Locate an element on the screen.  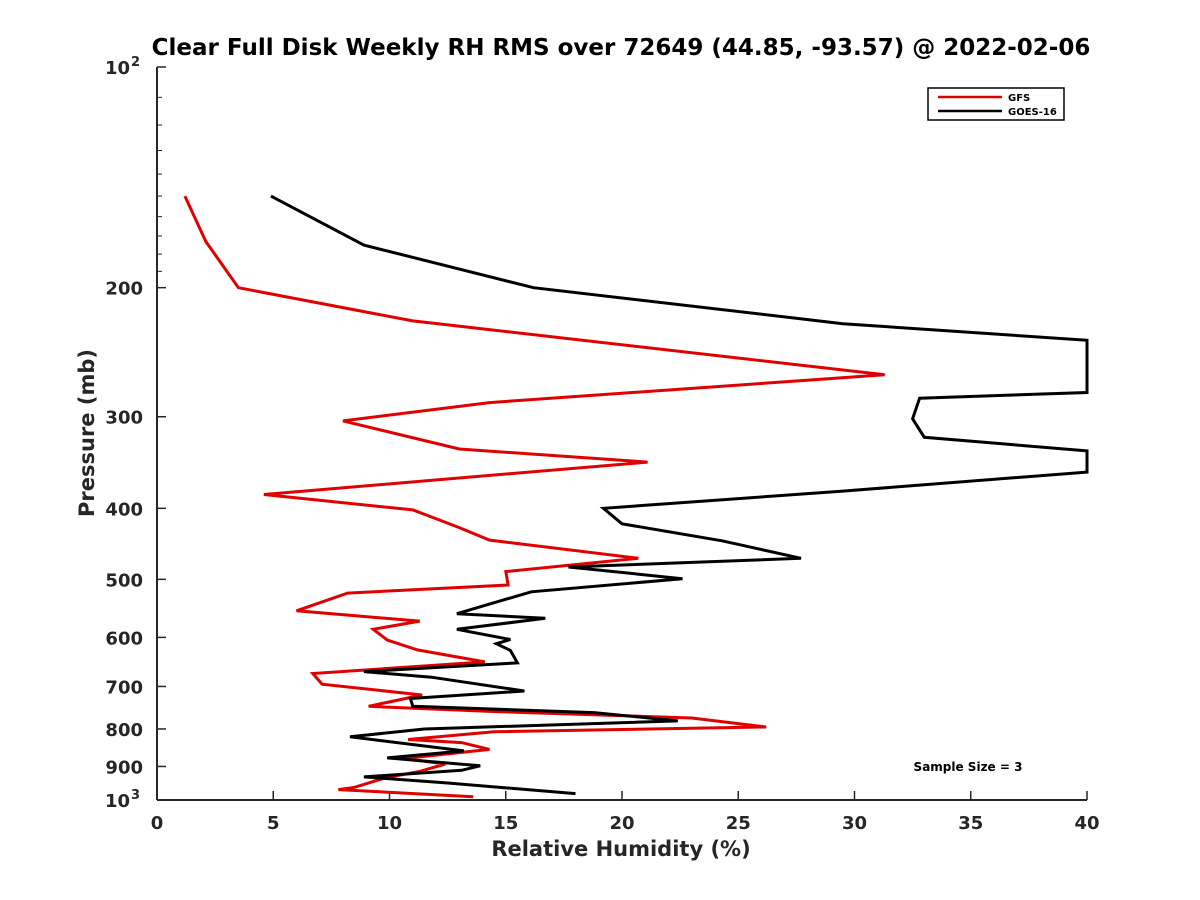
sample-size-annotation: Sample Size = 3 is located at coordinates (968, 767).